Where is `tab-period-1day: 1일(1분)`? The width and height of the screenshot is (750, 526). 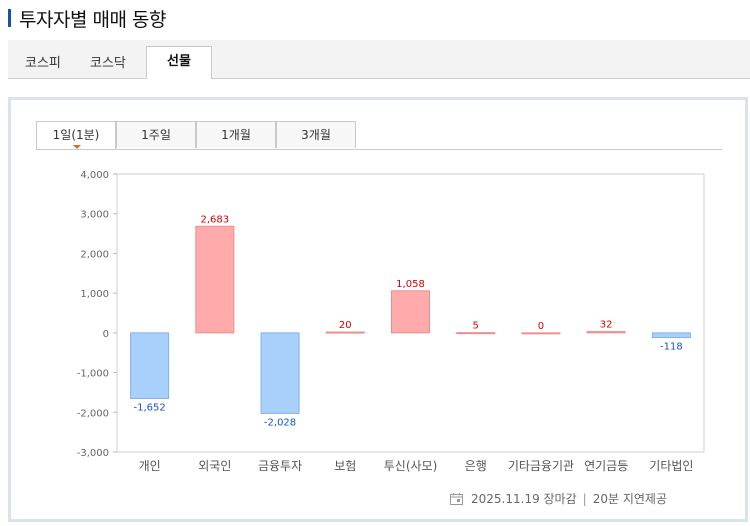
tab-period-1day: 1일(1분) is located at coordinates (76, 135).